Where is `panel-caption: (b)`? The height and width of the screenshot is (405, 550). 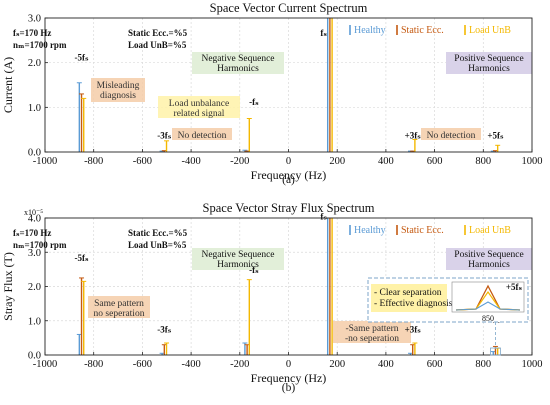
panel-caption: (b) is located at coordinates (289, 388).